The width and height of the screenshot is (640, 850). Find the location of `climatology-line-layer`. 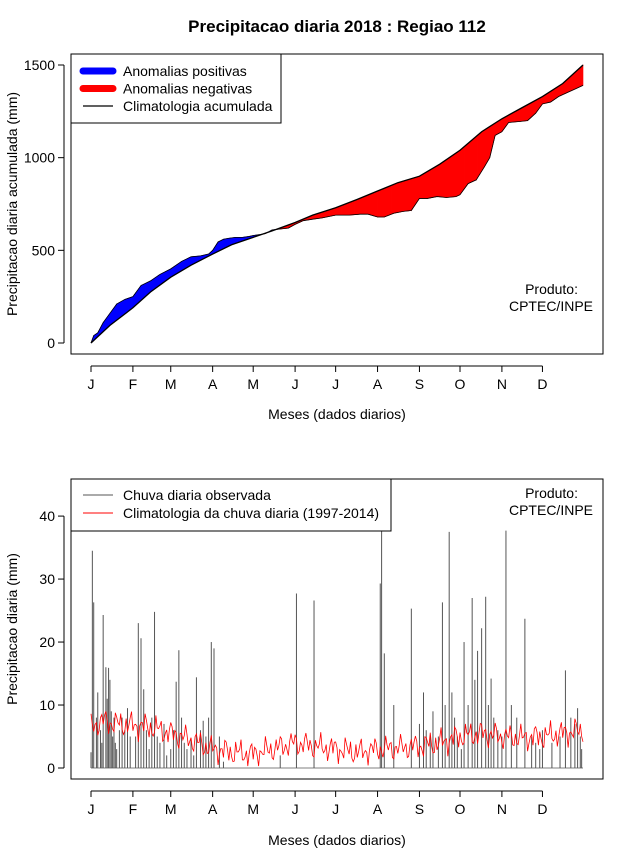

climatology-line-layer is located at coordinates (337, 739).